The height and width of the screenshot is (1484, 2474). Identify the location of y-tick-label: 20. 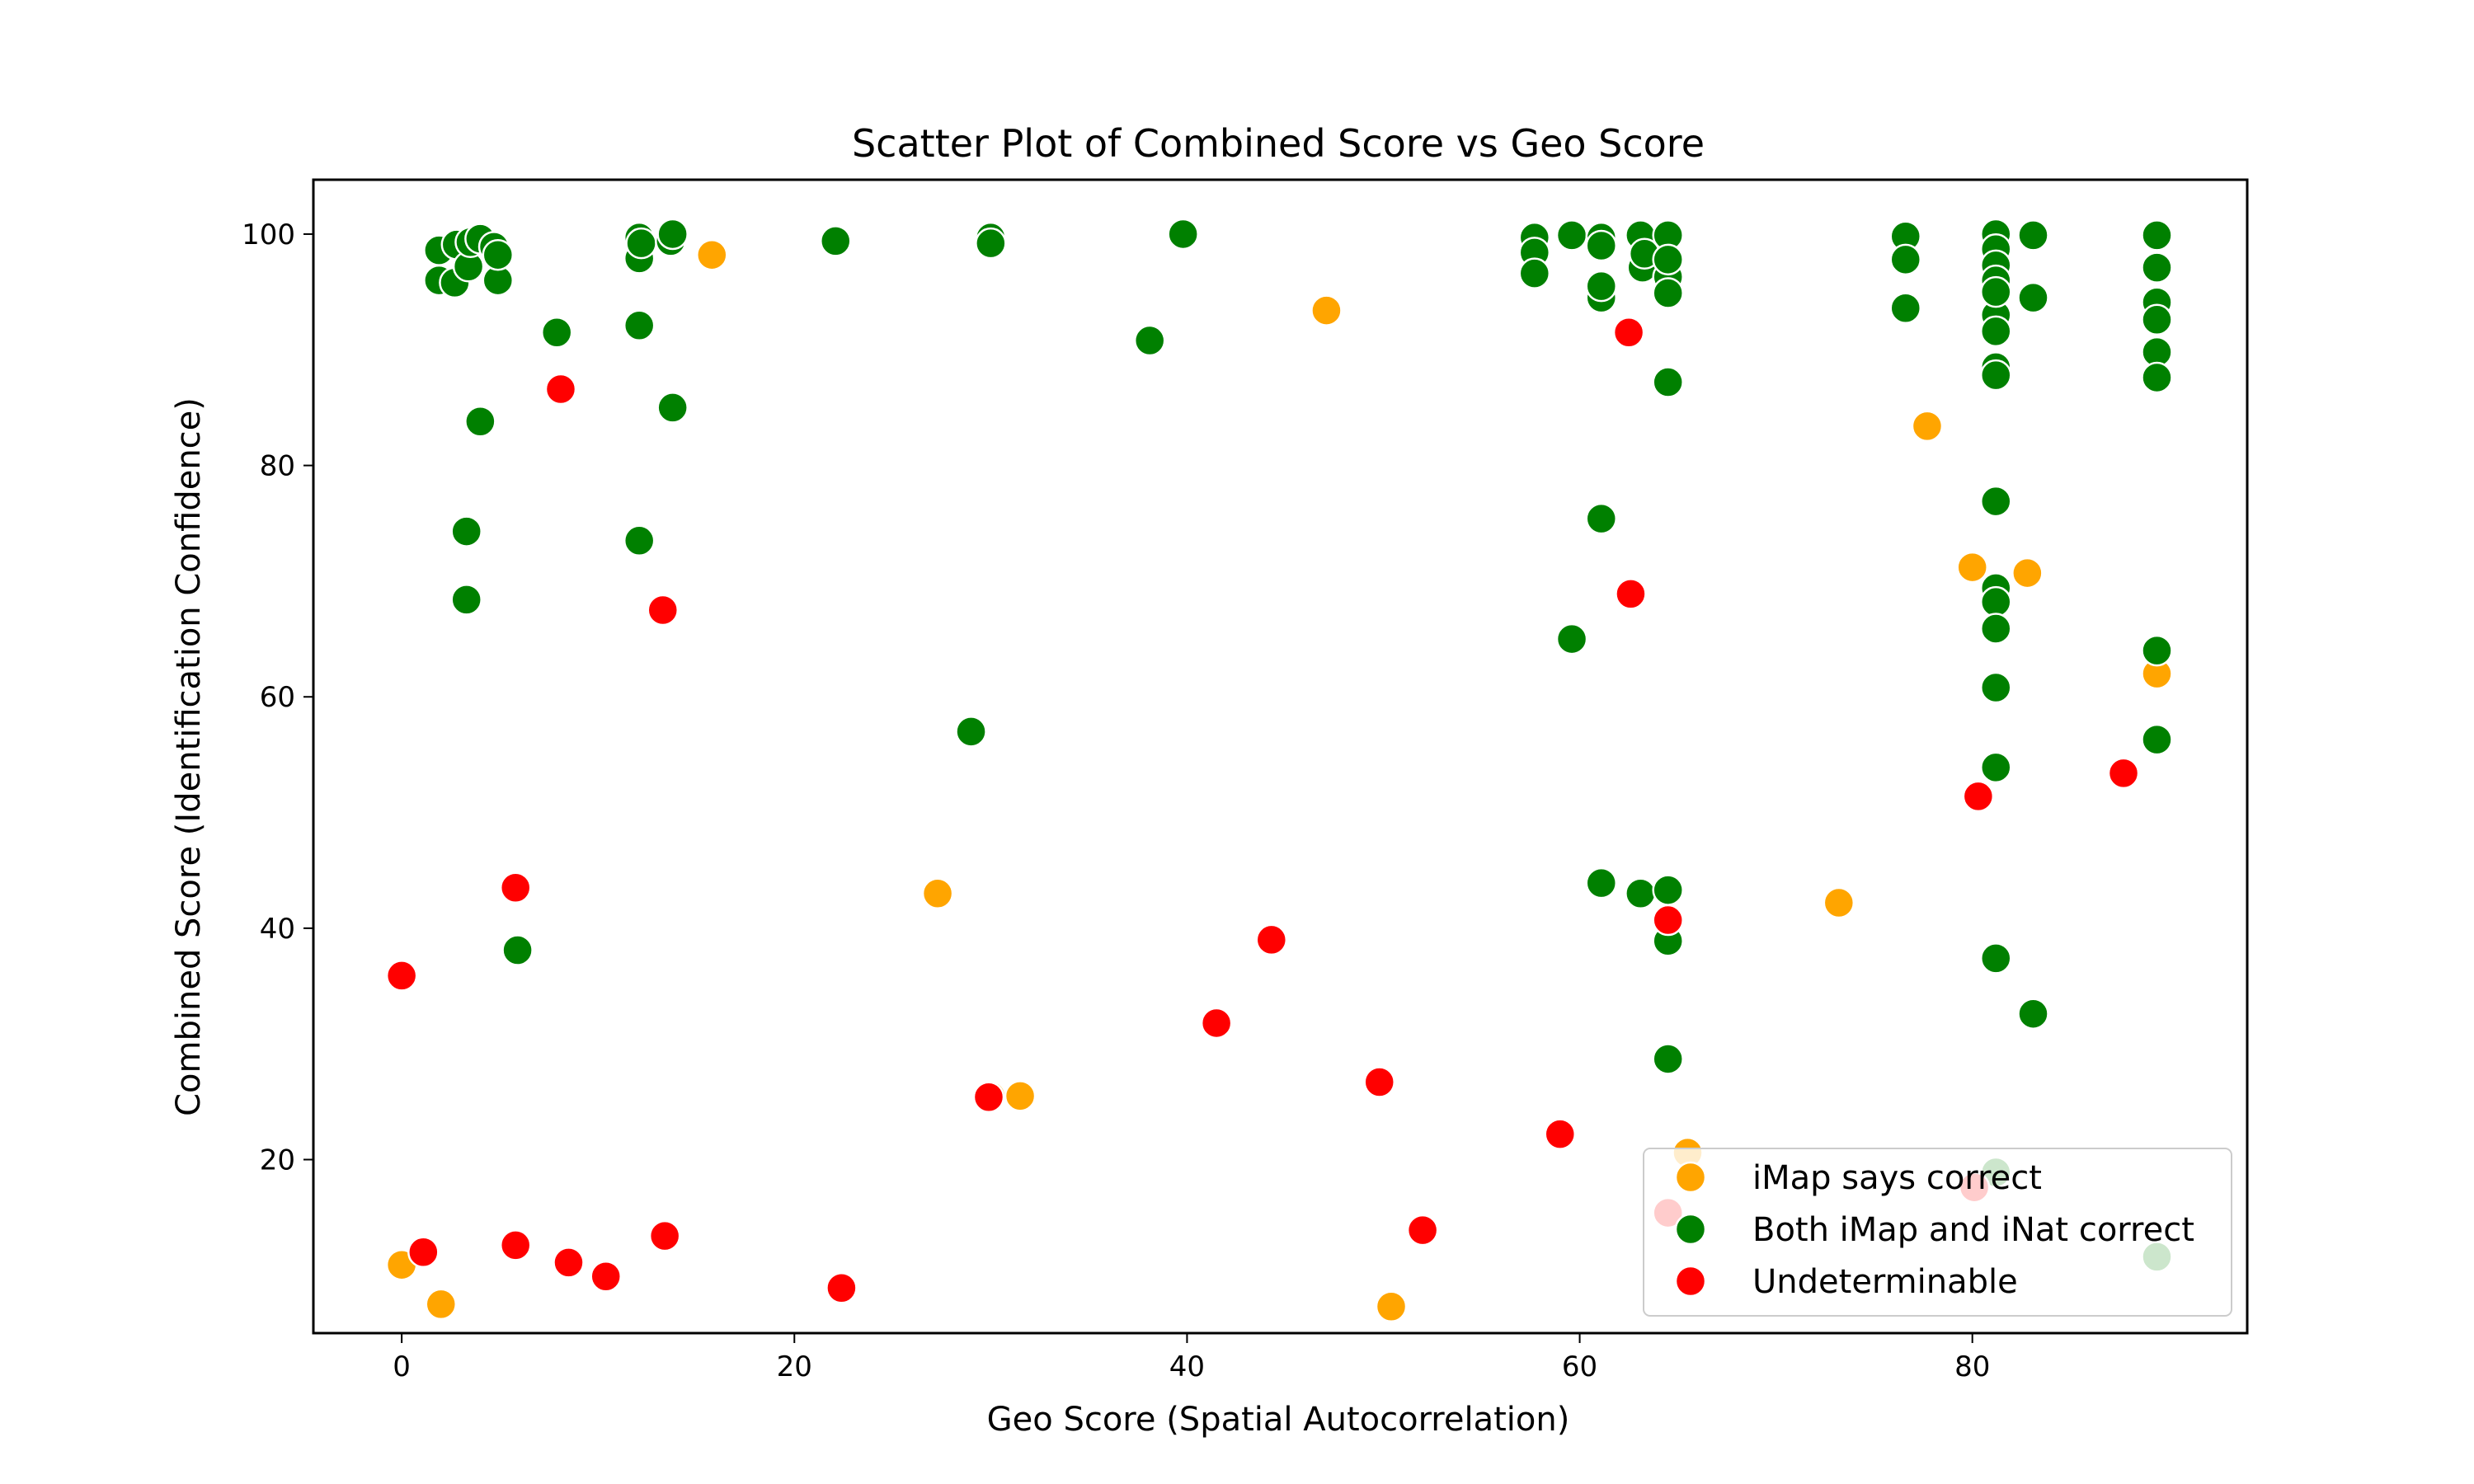
(277, 1160).